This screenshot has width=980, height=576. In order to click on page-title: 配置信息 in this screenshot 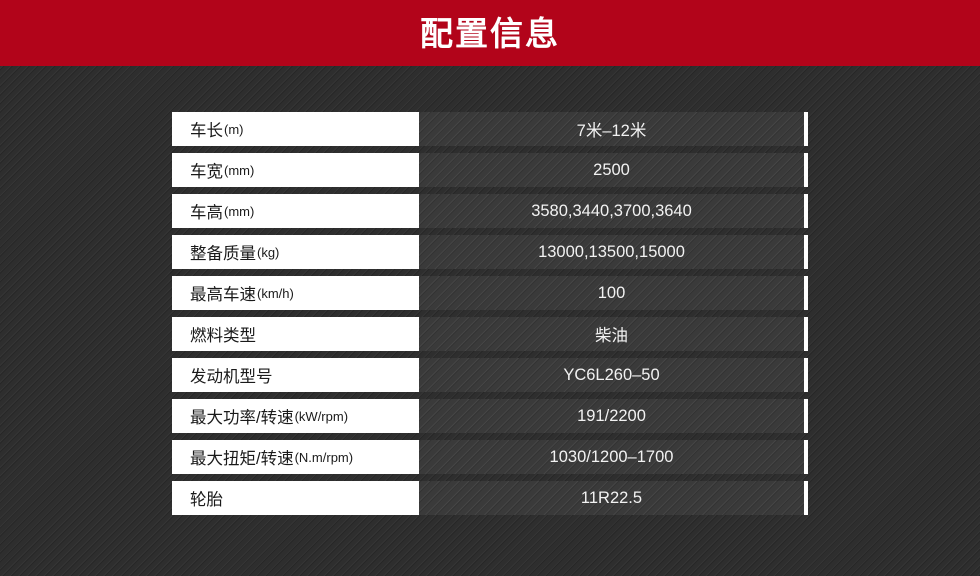, I will do `click(490, 33)`.